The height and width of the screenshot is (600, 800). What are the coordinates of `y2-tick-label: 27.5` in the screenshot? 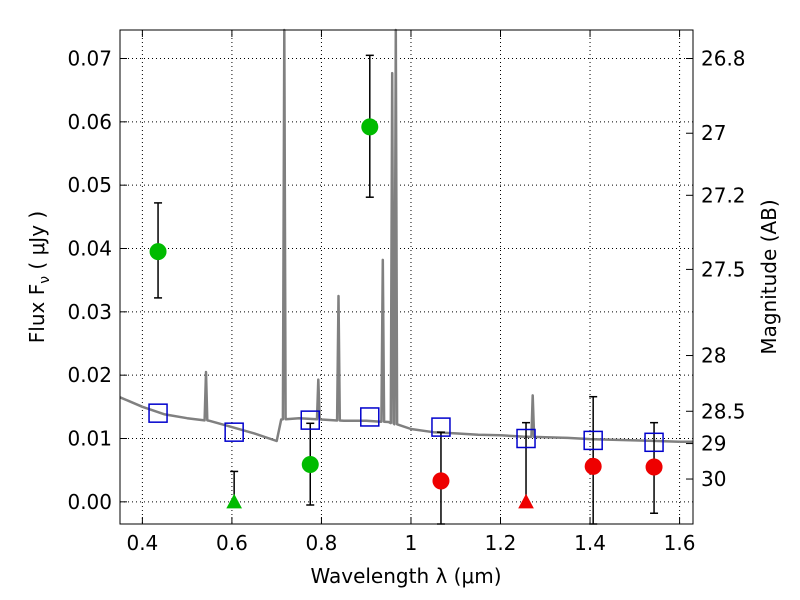 It's located at (723, 269).